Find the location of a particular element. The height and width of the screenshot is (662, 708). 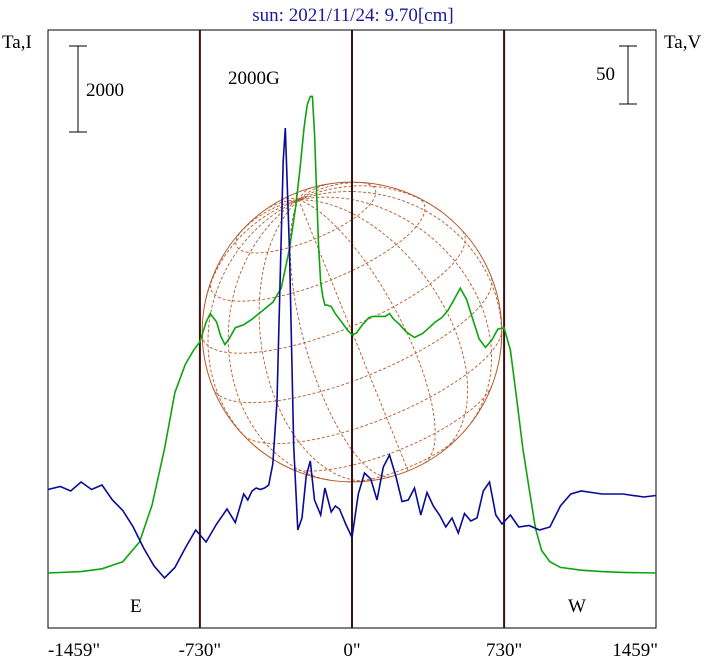

left-scale-bar-label: 2000 is located at coordinates (105, 90).